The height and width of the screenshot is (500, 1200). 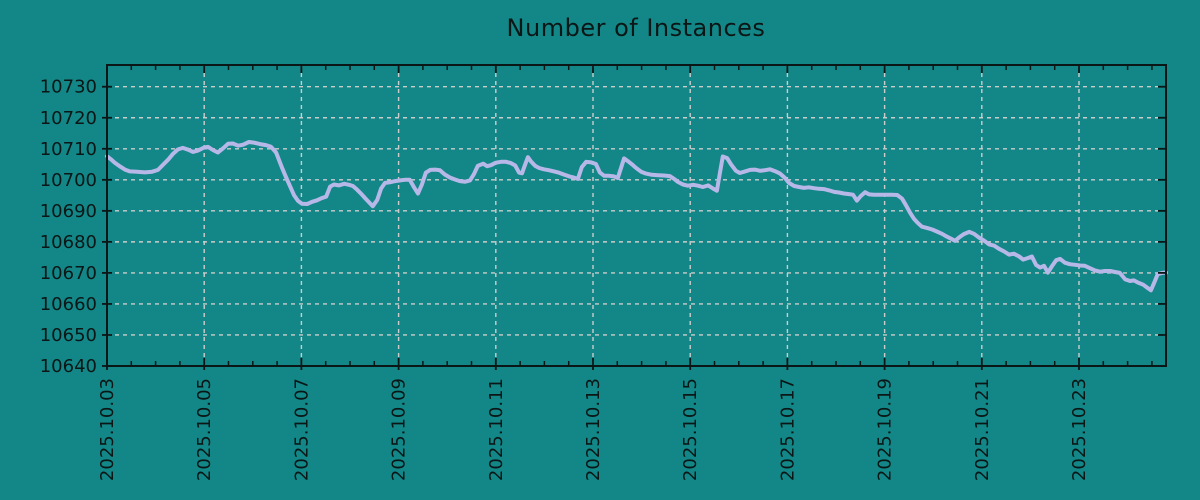 I want to click on x-tick-label: 2025.10.17, so click(x=787, y=429).